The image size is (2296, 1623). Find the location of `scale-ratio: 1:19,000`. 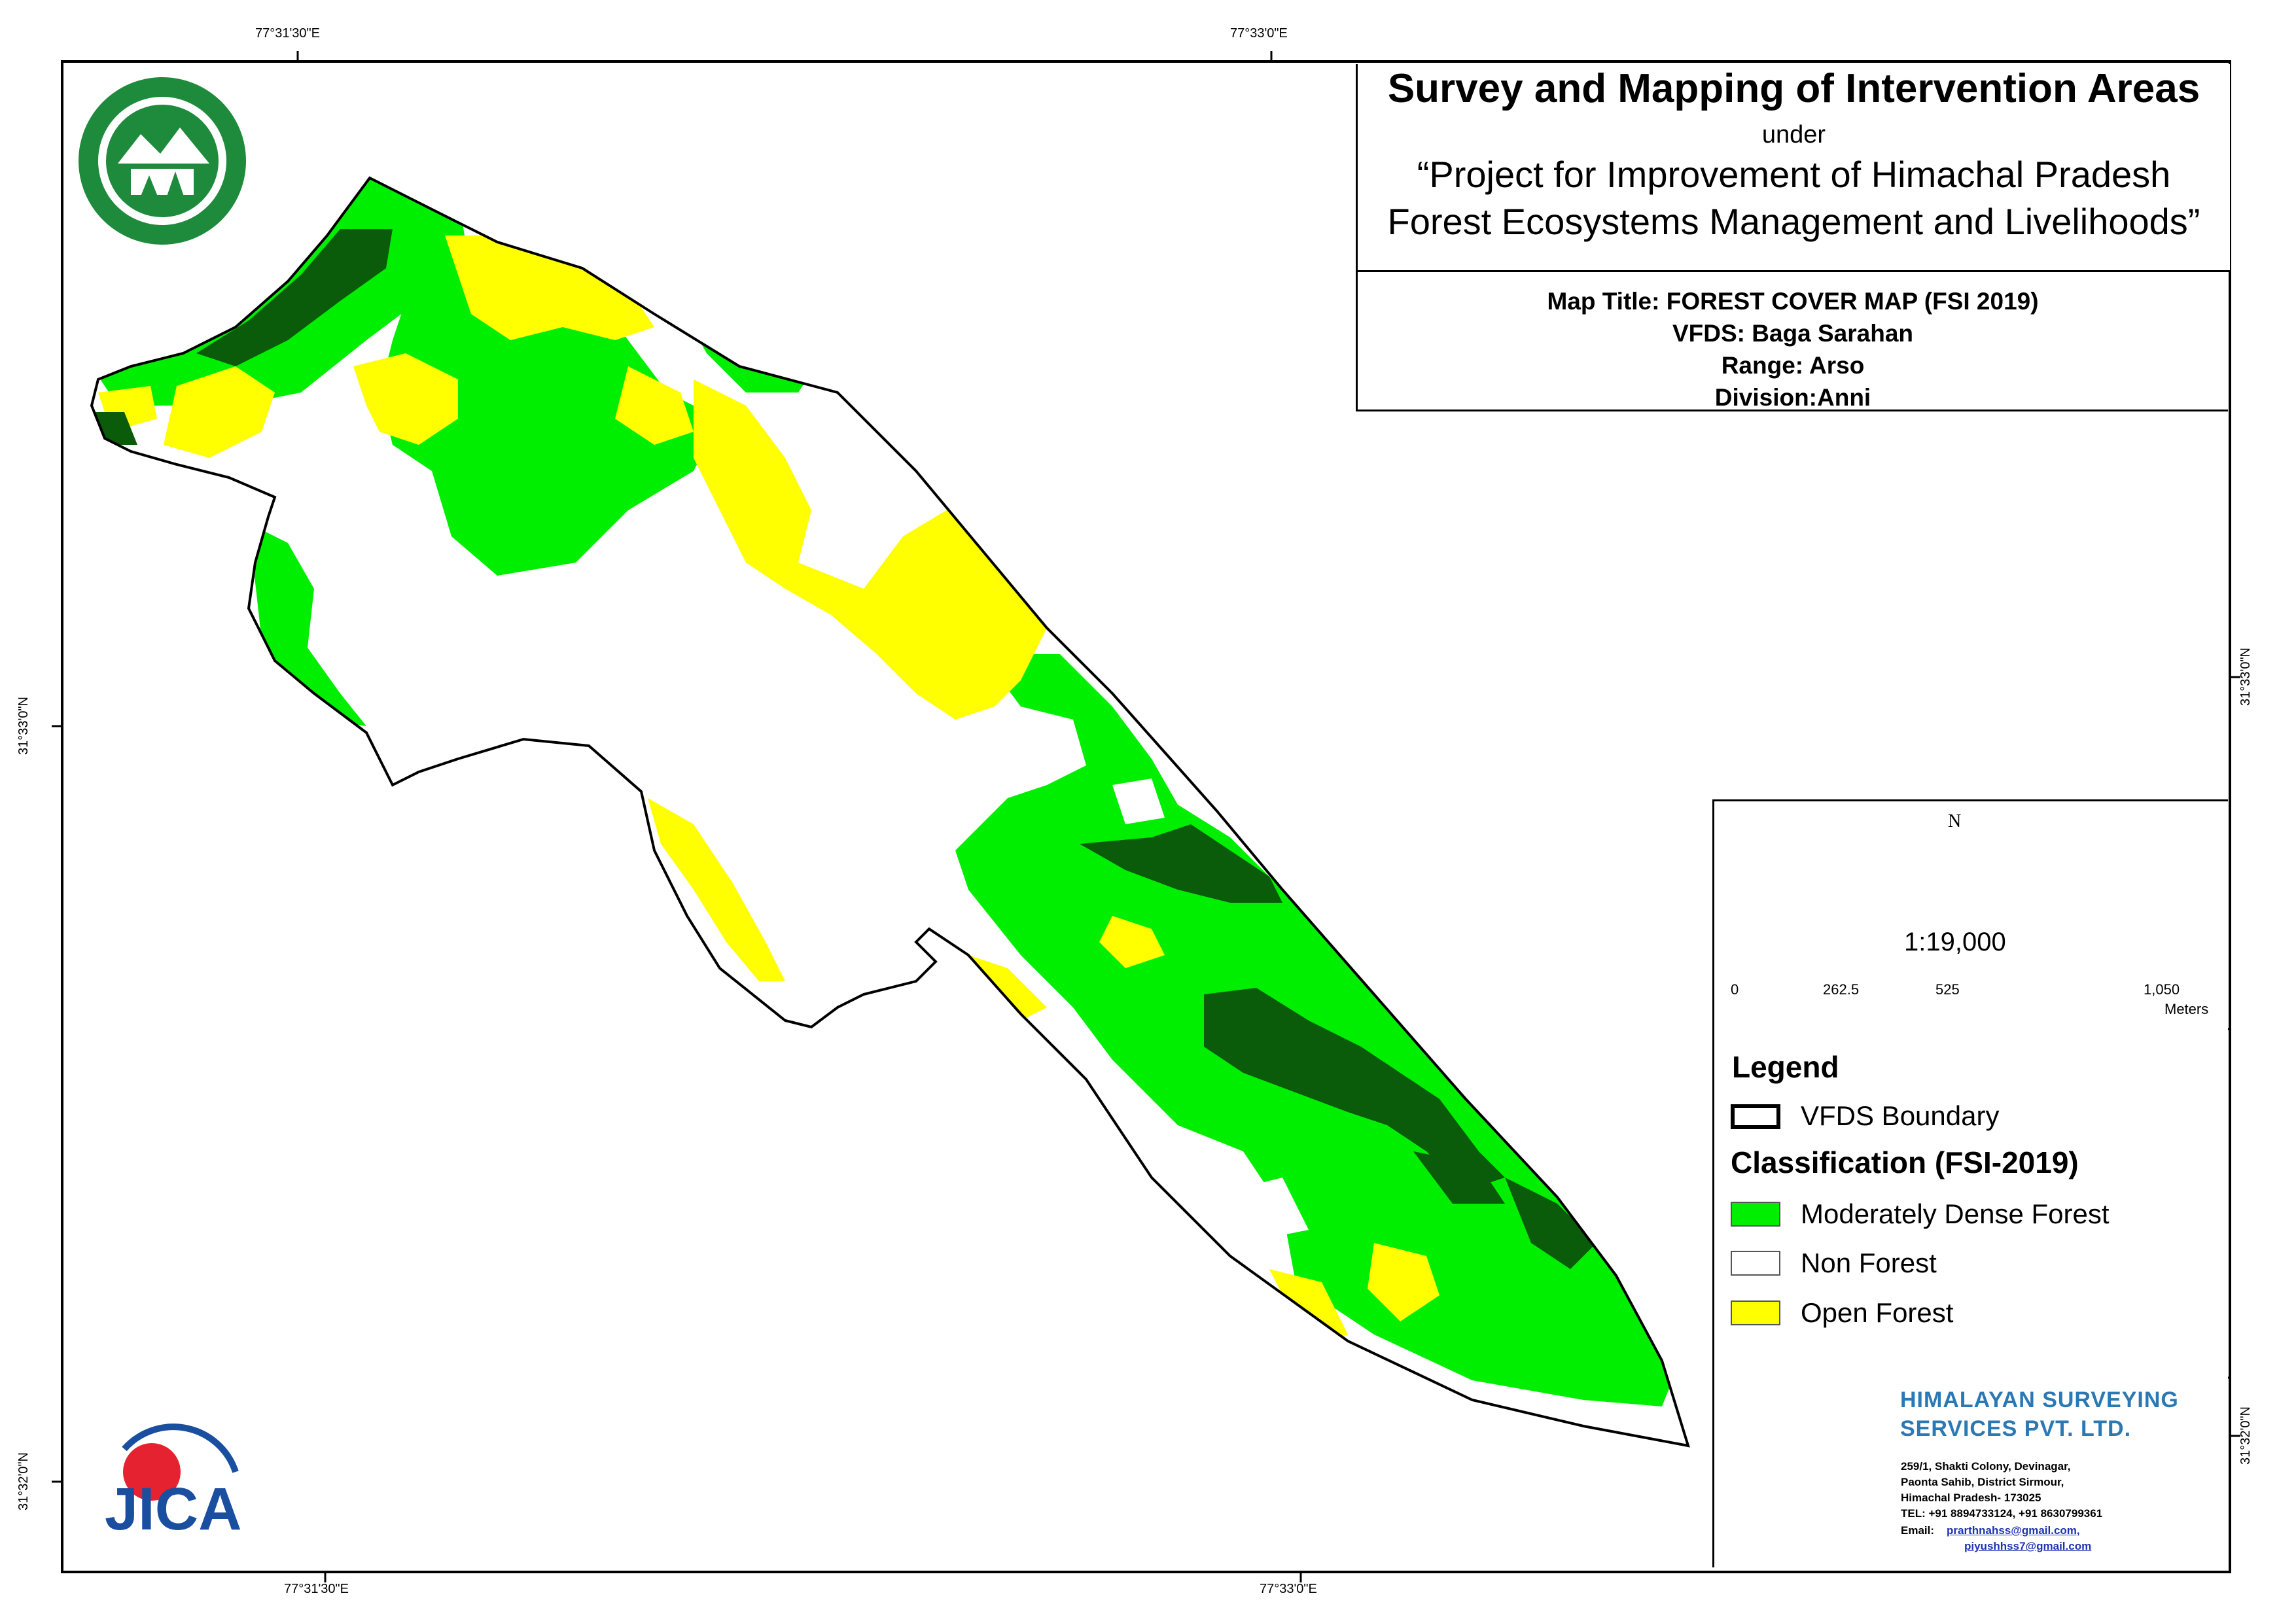

scale-ratio: 1:19,000 is located at coordinates (1955, 942).